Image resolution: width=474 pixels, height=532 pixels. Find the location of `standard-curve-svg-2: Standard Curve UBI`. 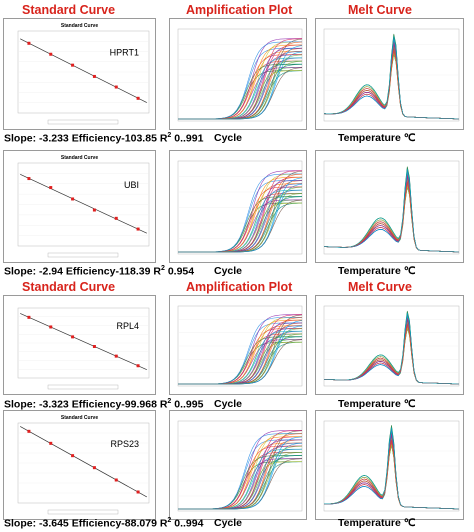

standard-curve-svg-2: Standard Curve UBI is located at coordinates (83, 206).